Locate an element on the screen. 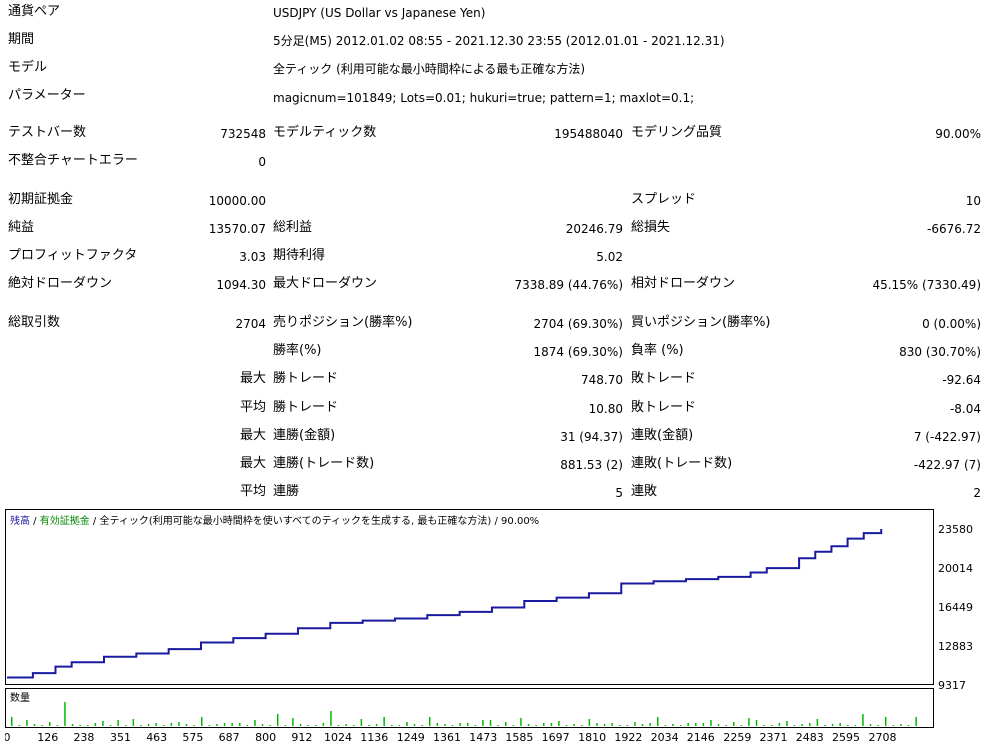 The height and width of the screenshot is (748, 995). max-dd-label: 最大ドローダウン is located at coordinates (325, 283).